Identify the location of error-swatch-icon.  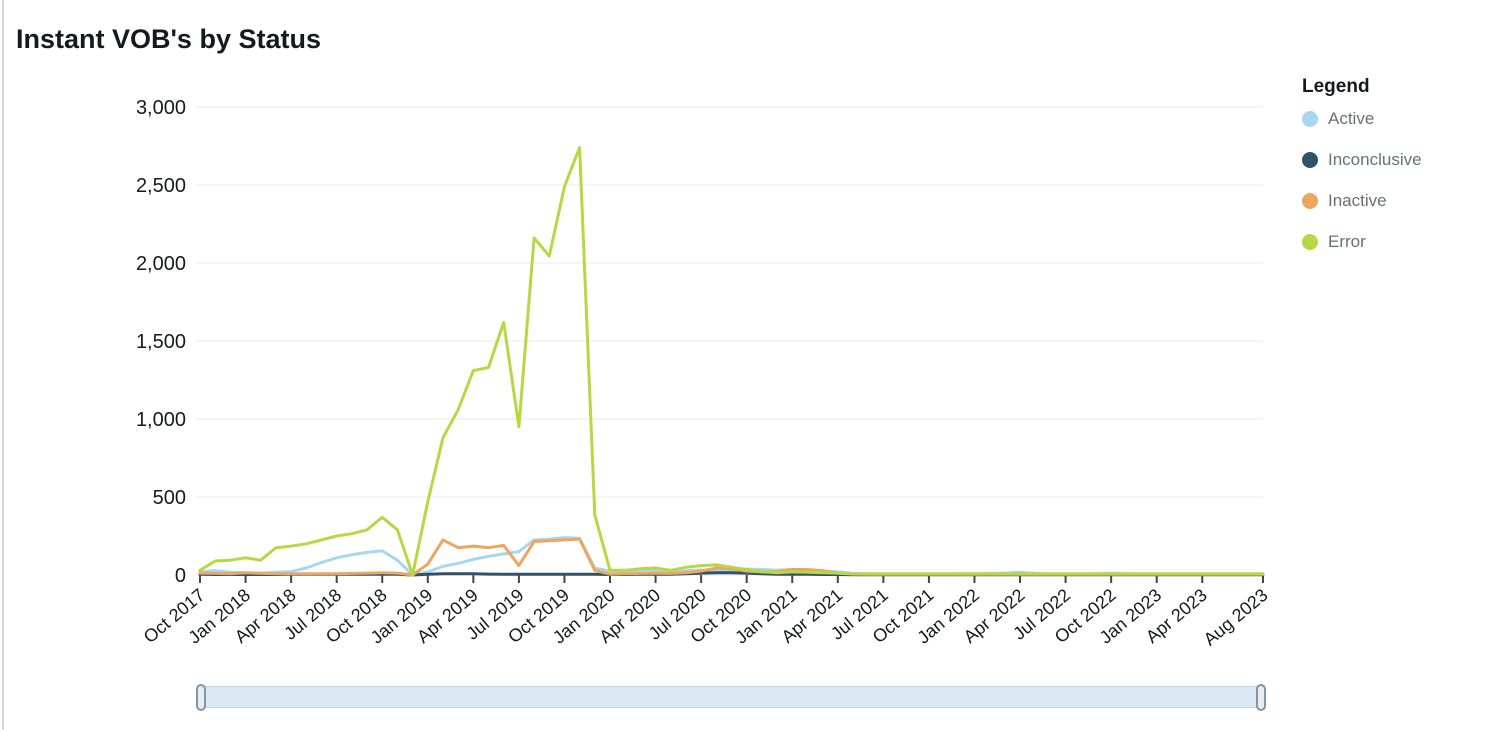
(1310, 241).